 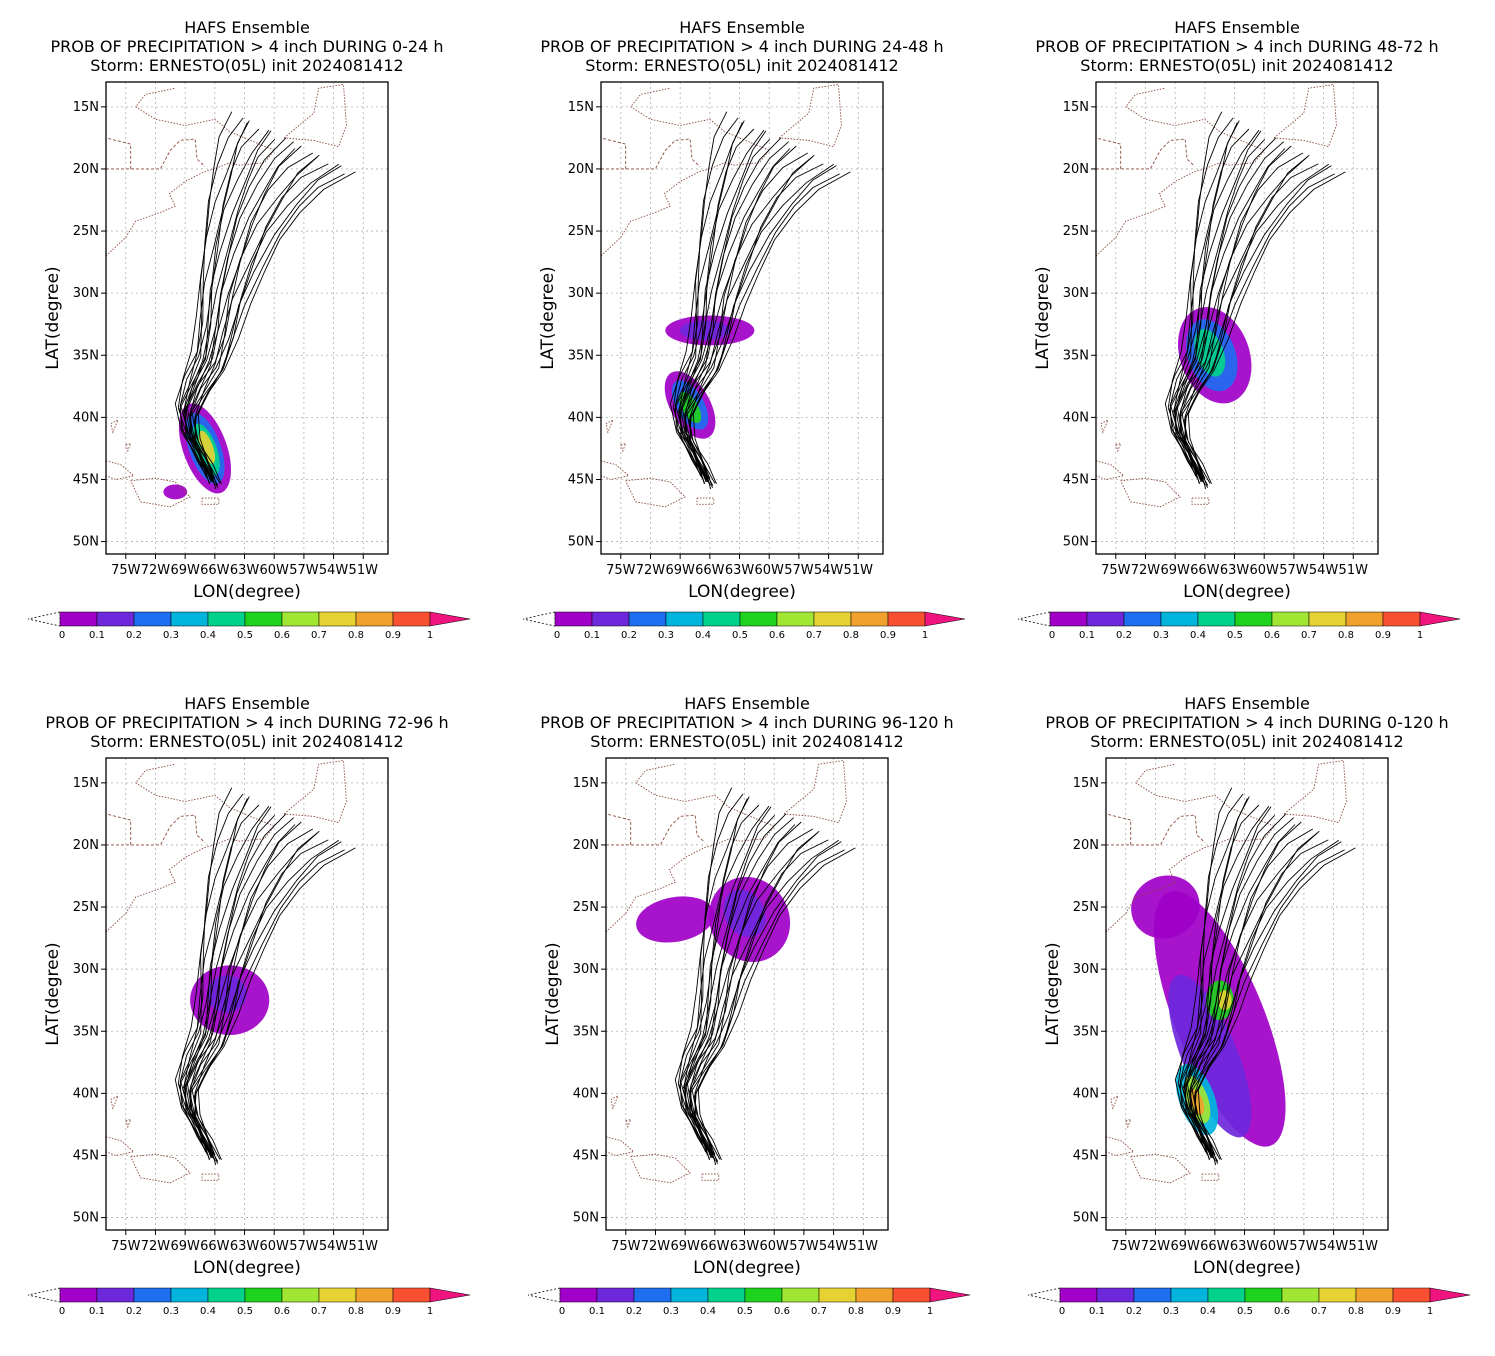 I want to click on map-area, so click(x=1237, y=318).